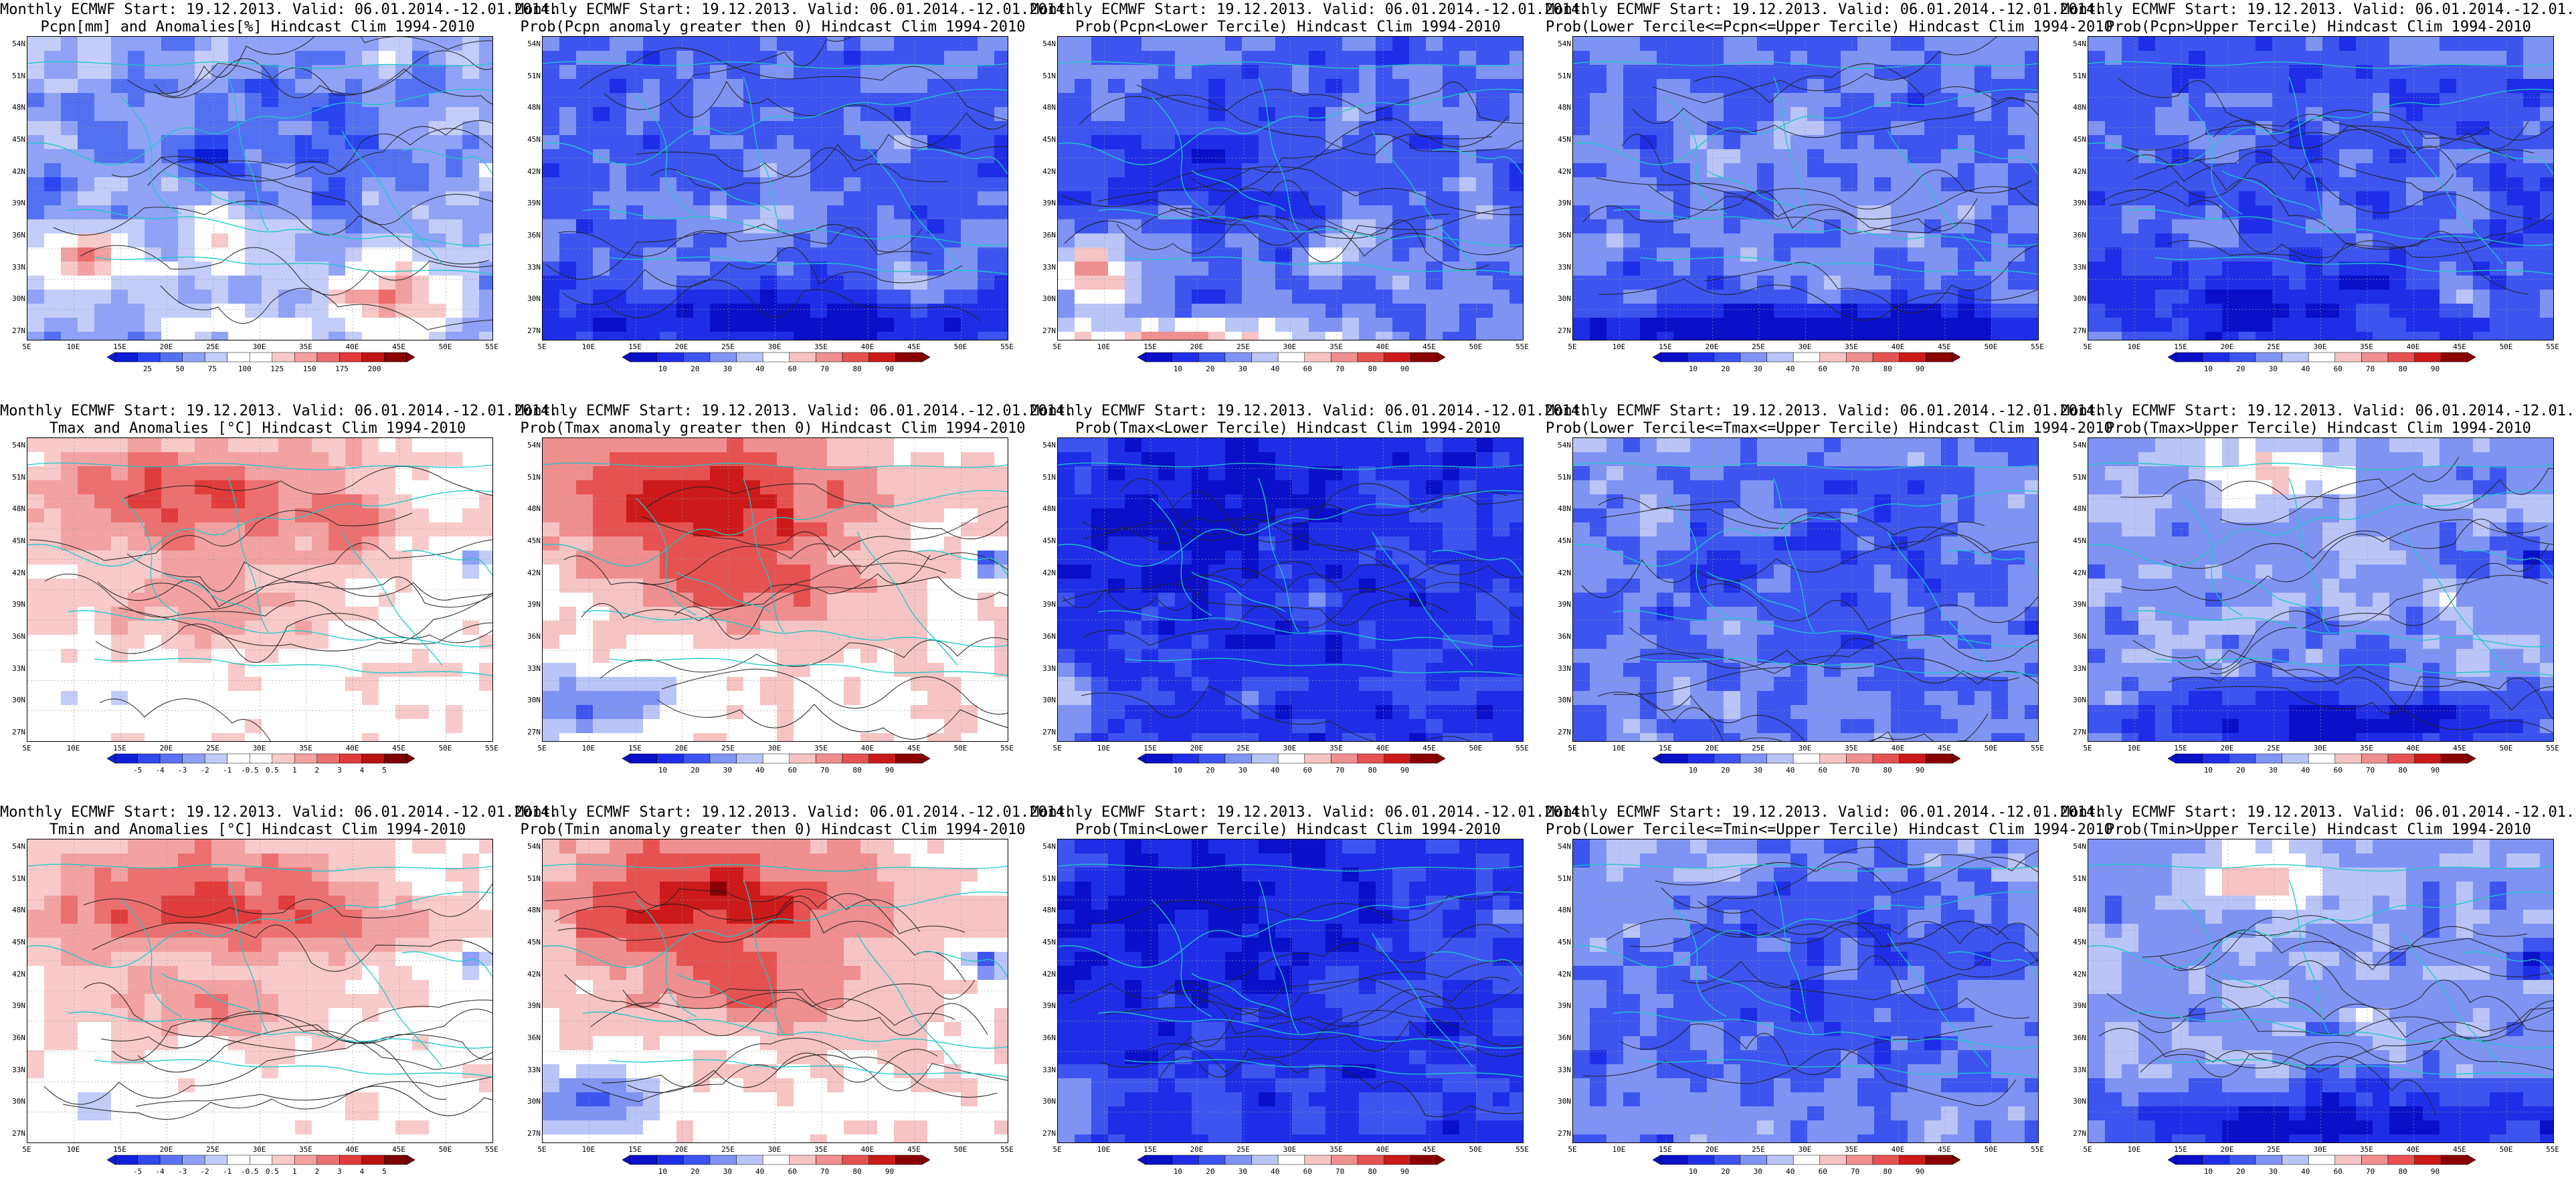  Describe the element at coordinates (1712, 346) in the screenshot. I see `longitude-tick-label: 20E` at that location.